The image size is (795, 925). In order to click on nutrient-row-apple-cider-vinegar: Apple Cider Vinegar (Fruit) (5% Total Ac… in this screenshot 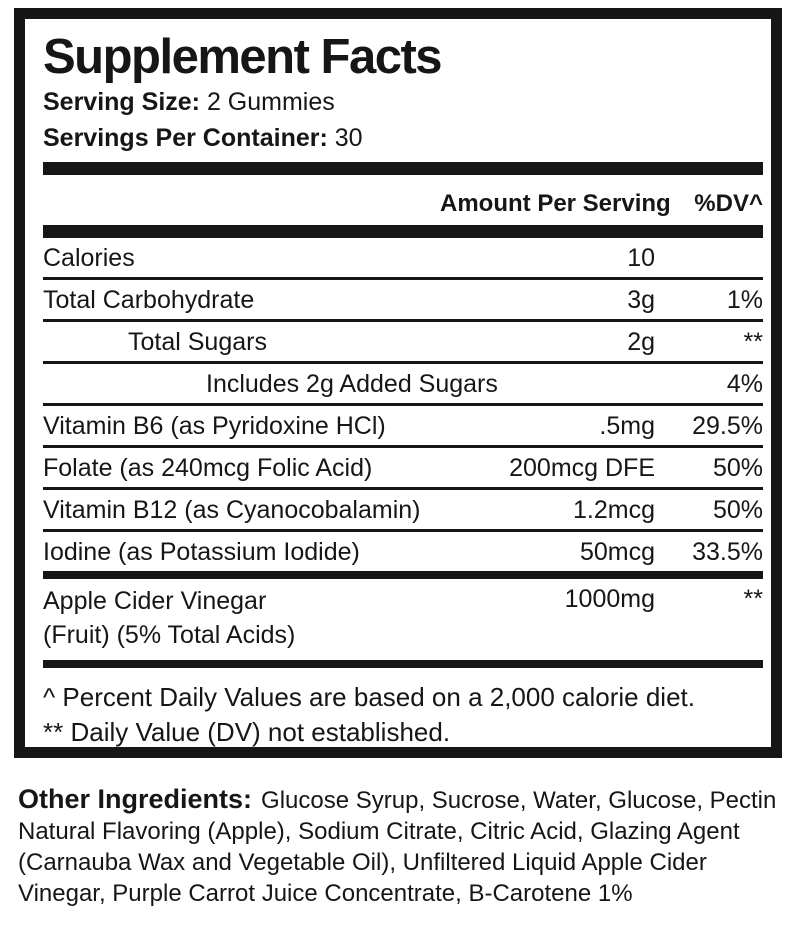, I will do `click(403, 619)`.